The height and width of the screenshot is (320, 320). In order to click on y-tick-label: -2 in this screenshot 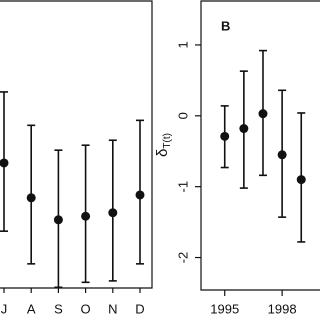, I will do `click(182, 258)`.